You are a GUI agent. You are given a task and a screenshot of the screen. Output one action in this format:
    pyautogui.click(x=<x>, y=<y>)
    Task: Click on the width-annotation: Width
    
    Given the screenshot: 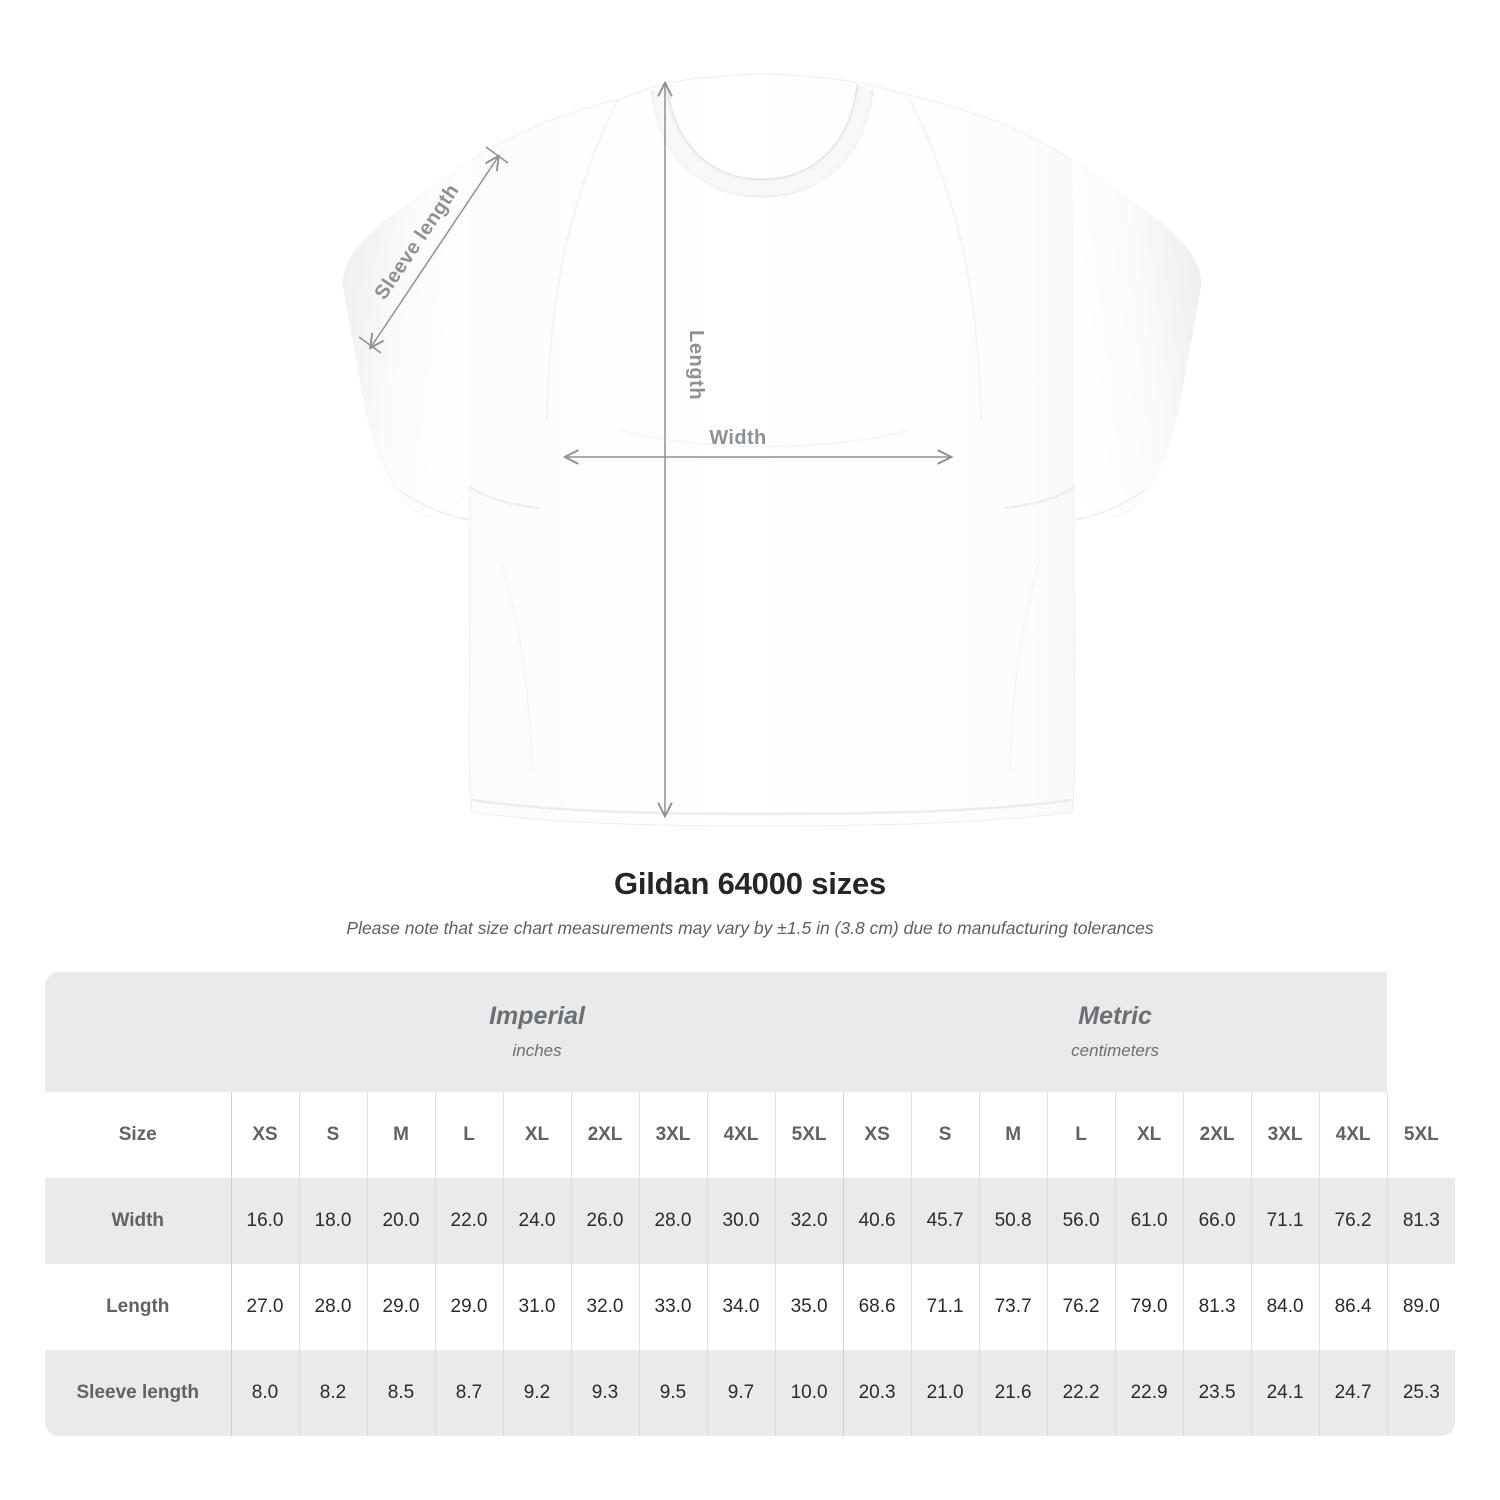 What is the action you would take?
    pyautogui.click(x=758, y=442)
    